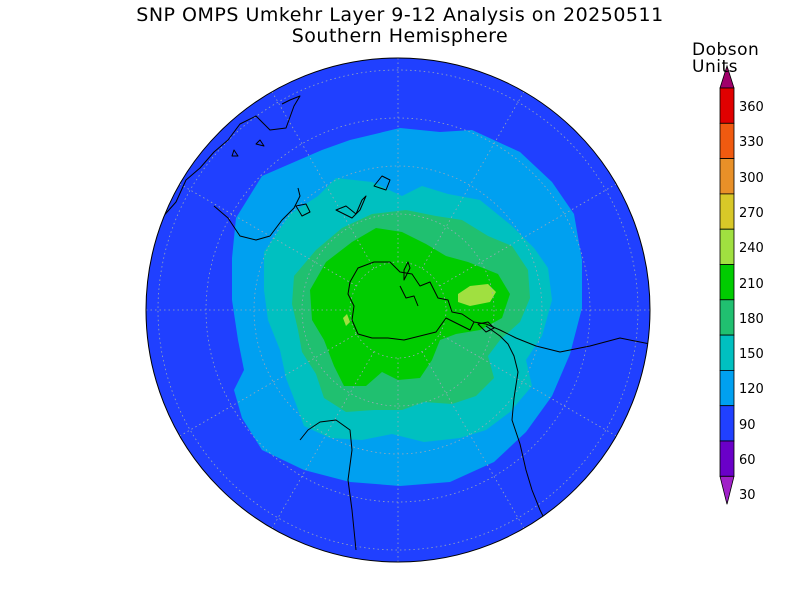 This screenshot has width=800, height=600. Describe the element at coordinates (727, 490) in the screenshot. I see `colorbar-bottom-arrow` at that location.